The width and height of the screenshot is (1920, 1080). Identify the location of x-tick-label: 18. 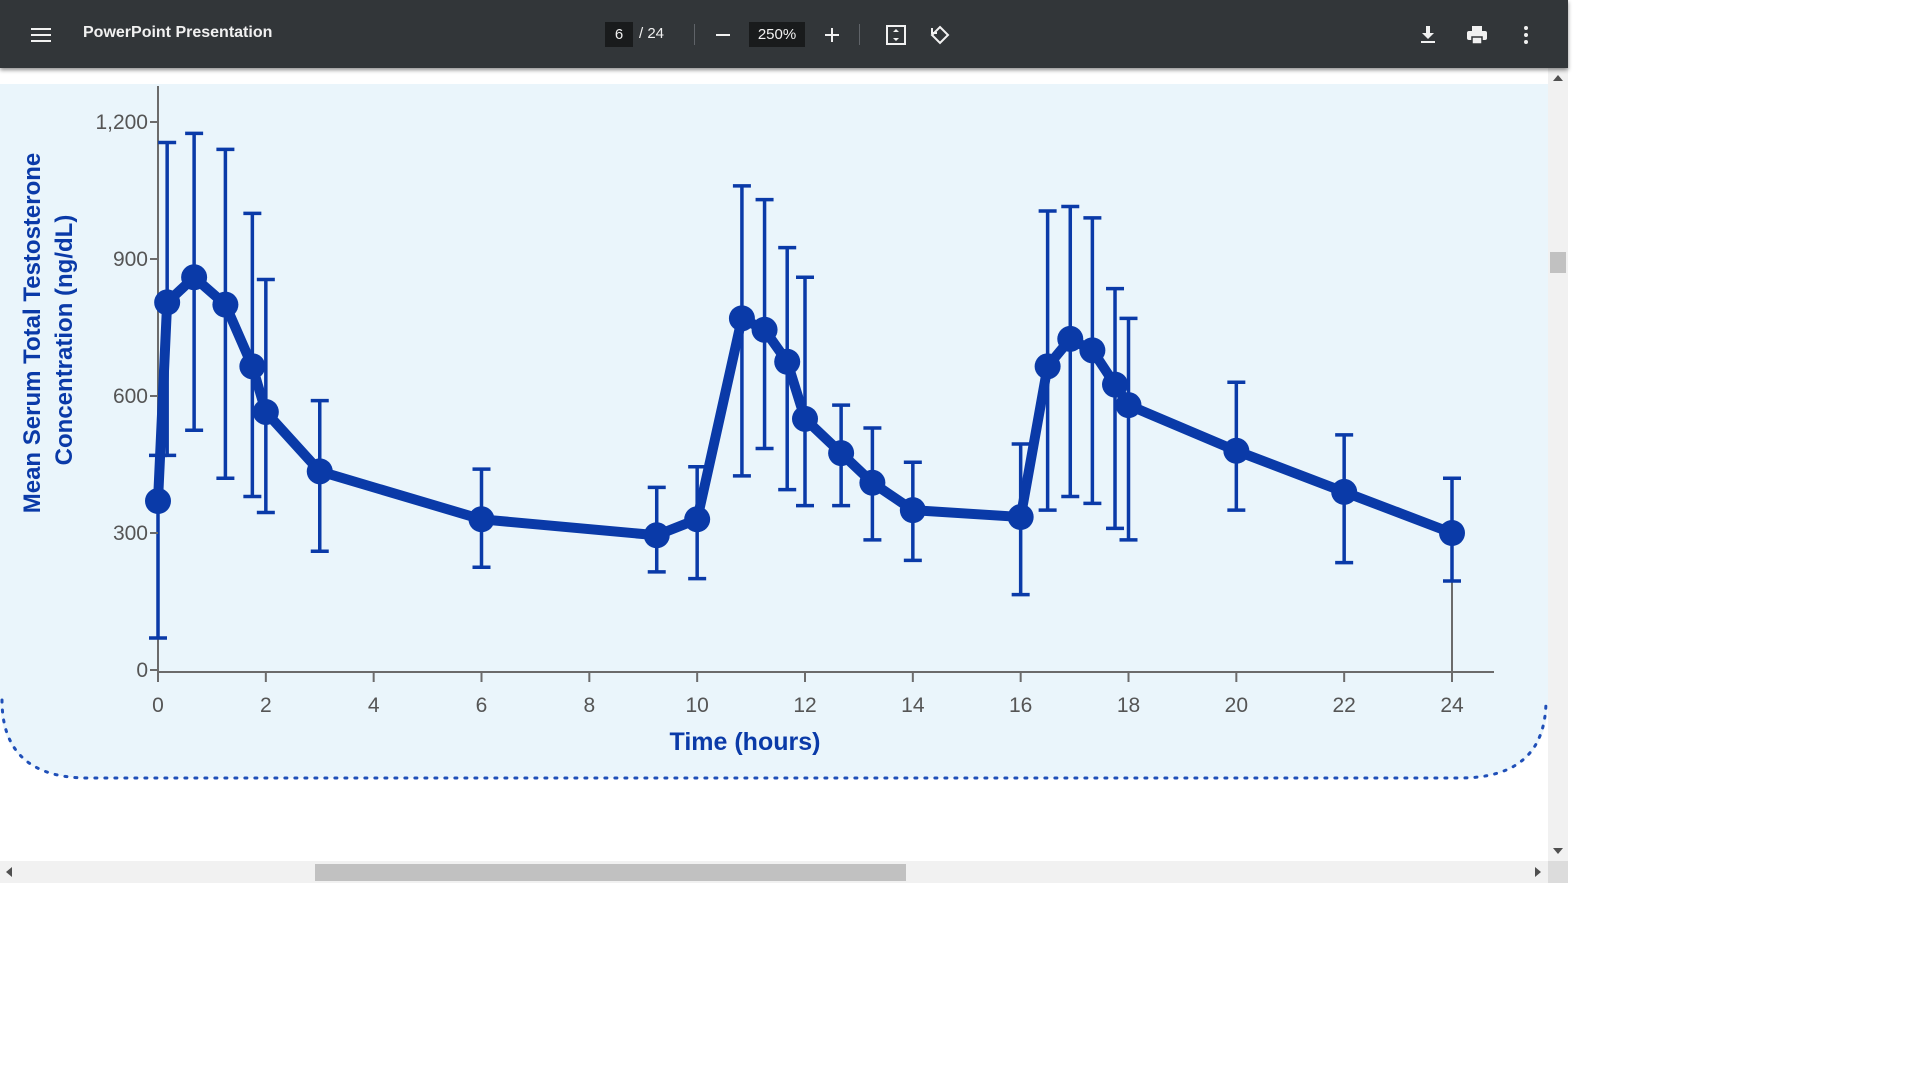
(1128, 705).